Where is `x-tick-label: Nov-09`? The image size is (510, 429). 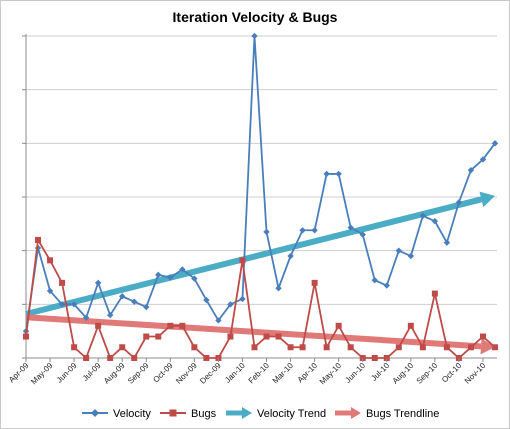
x-tick-label: Nov-09 is located at coordinates (186, 373).